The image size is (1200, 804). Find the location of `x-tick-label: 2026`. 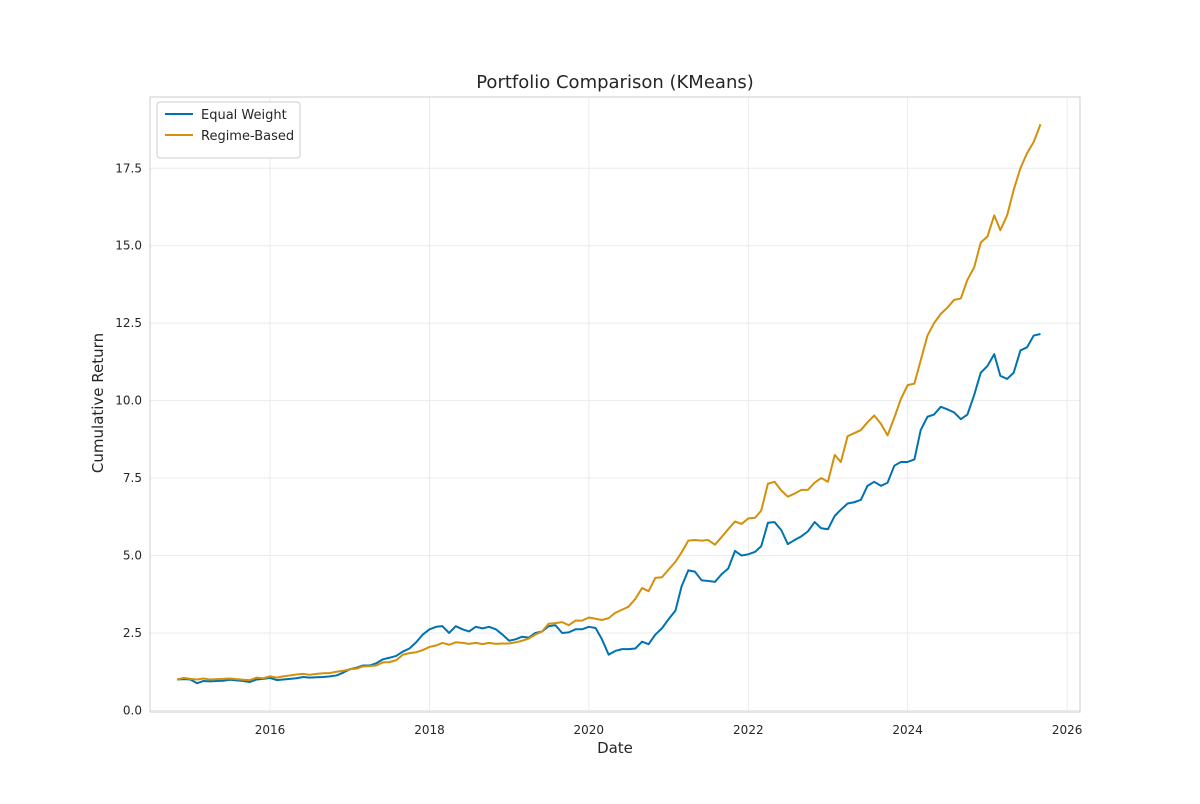

x-tick-label: 2026 is located at coordinates (1067, 730).